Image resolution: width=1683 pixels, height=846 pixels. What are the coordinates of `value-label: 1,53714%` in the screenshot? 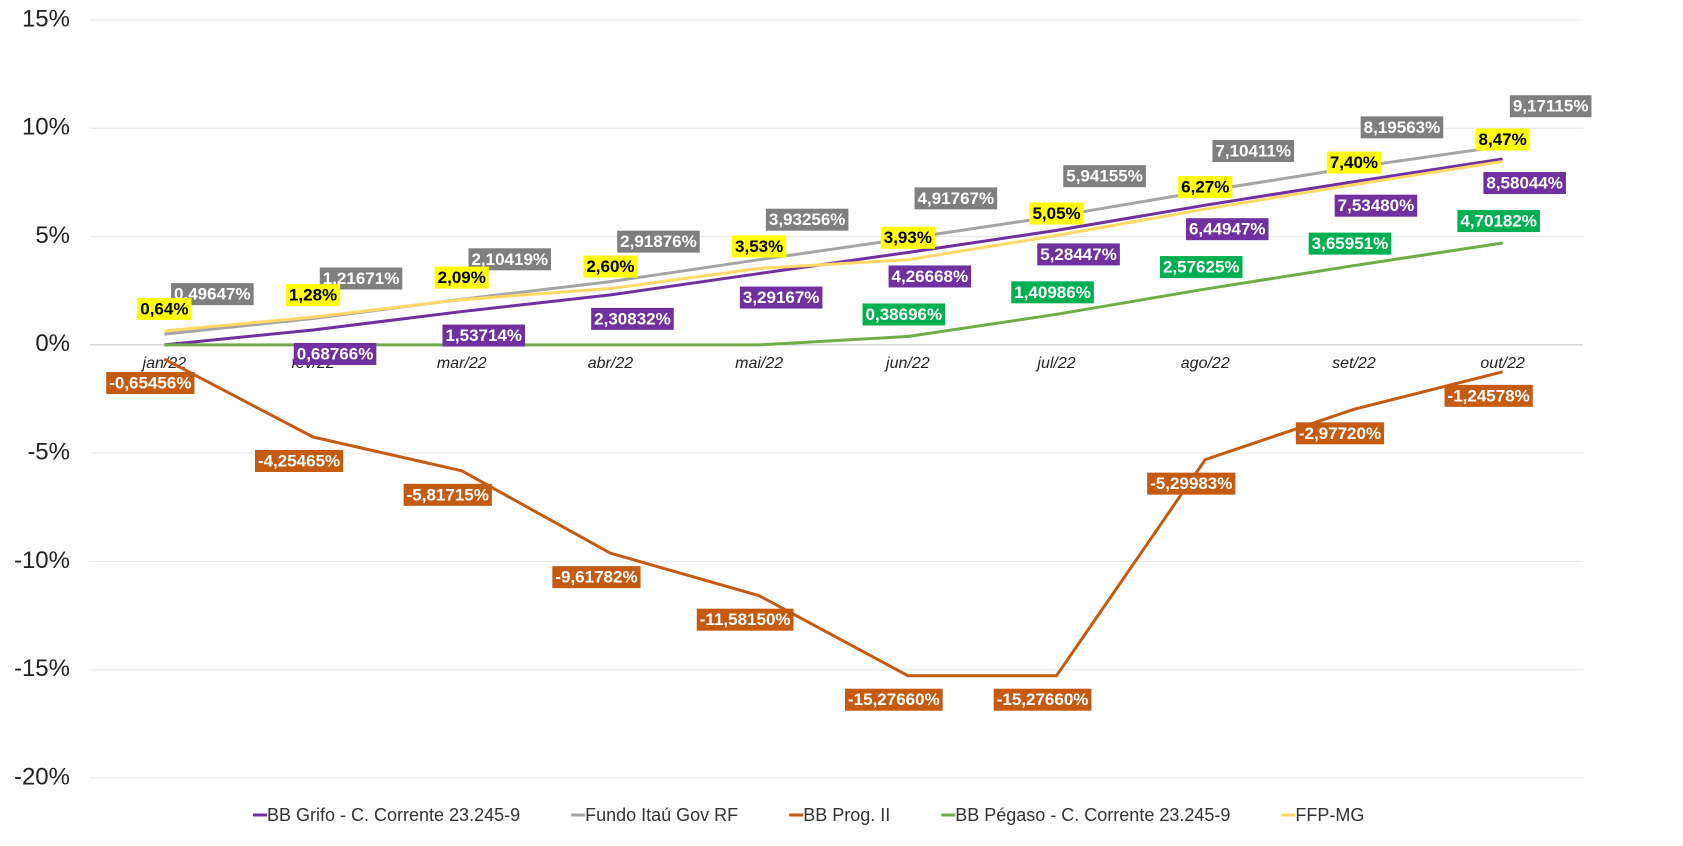 It's located at (484, 335).